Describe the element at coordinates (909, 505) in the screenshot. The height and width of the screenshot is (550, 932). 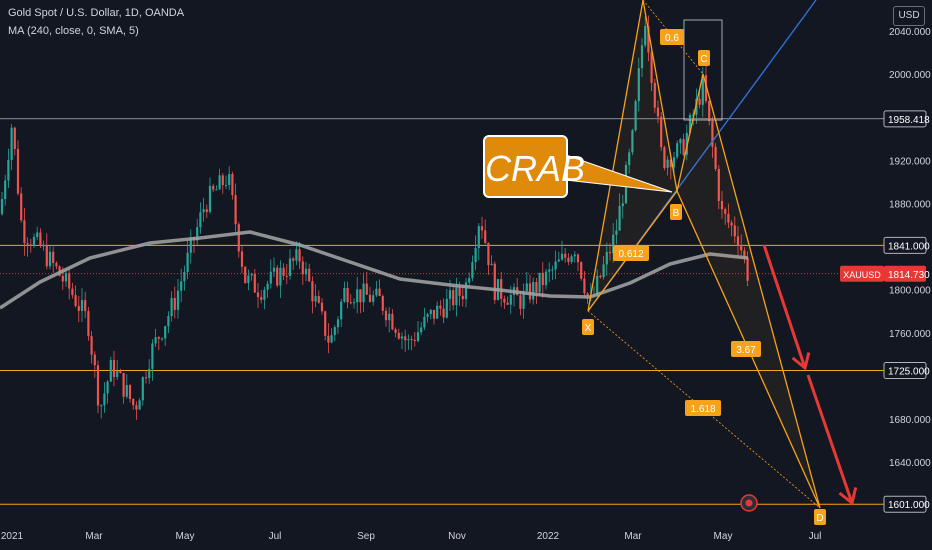
I see `price-level-label: 1601.000` at that location.